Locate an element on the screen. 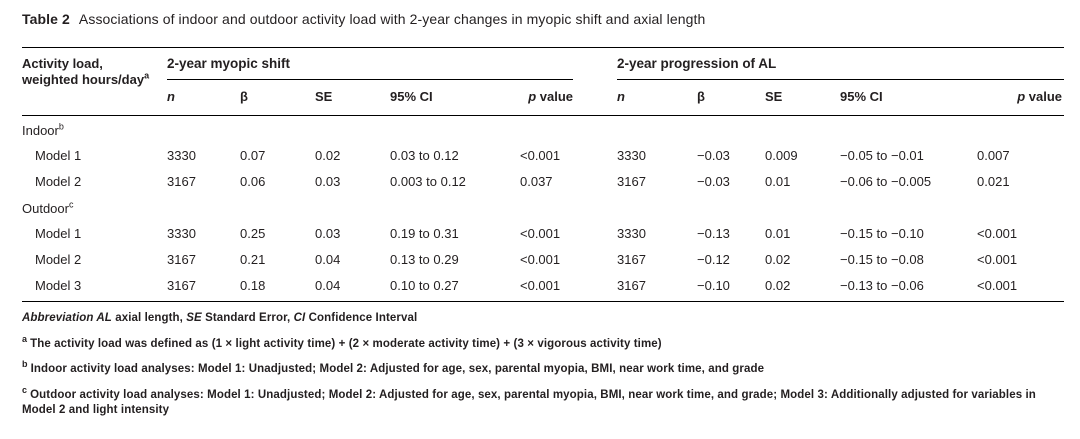 This screenshot has height=439, width=1080. data-cell: 0.25 is located at coordinates (253, 233).